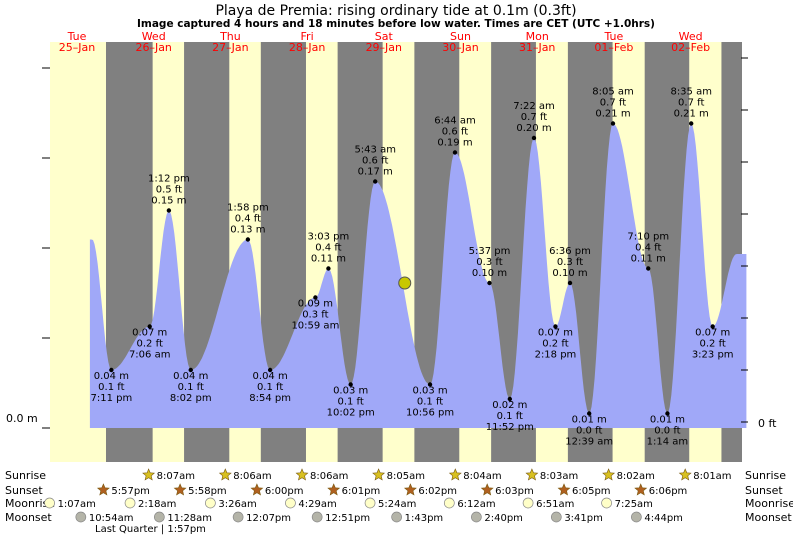 Image resolution: width=793 pixels, height=538 pixels. I want to click on moonset-time: 4:44pm, so click(663, 518).